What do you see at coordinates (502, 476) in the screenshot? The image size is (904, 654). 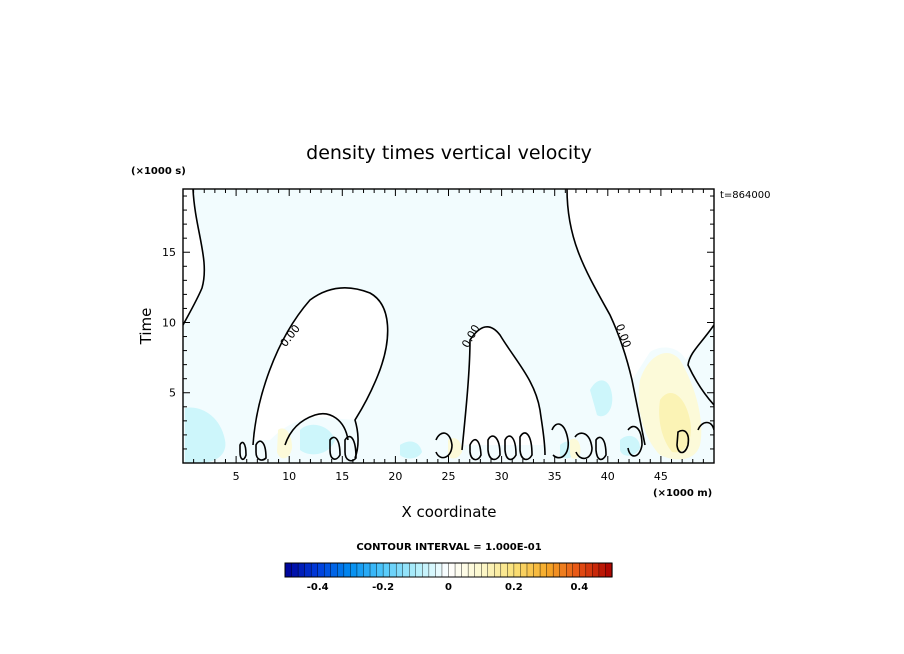 I see `x-tick-label: 30` at bounding box center [502, 476].